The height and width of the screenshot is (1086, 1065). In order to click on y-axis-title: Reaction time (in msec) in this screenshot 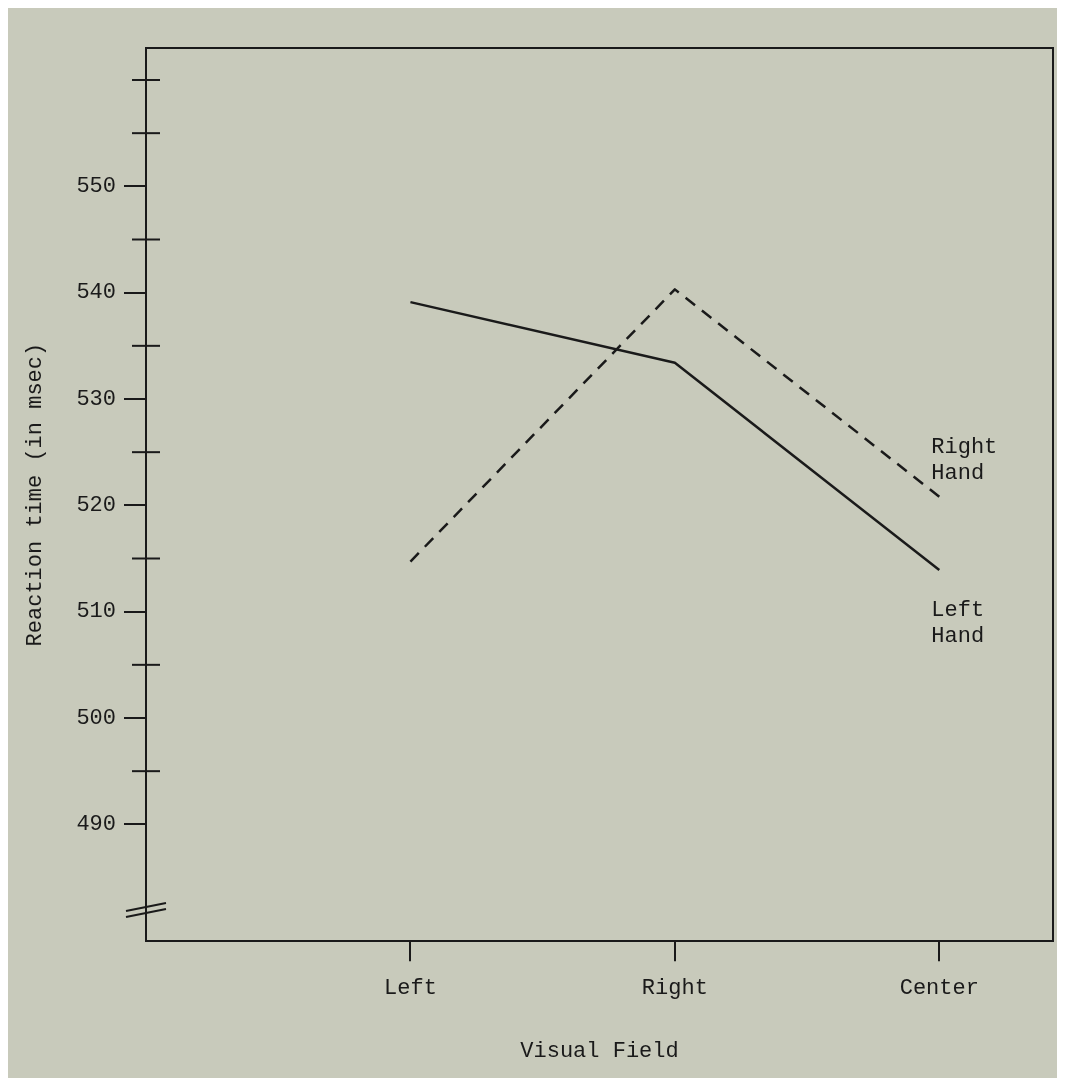, I will do `click(36, 494)`.